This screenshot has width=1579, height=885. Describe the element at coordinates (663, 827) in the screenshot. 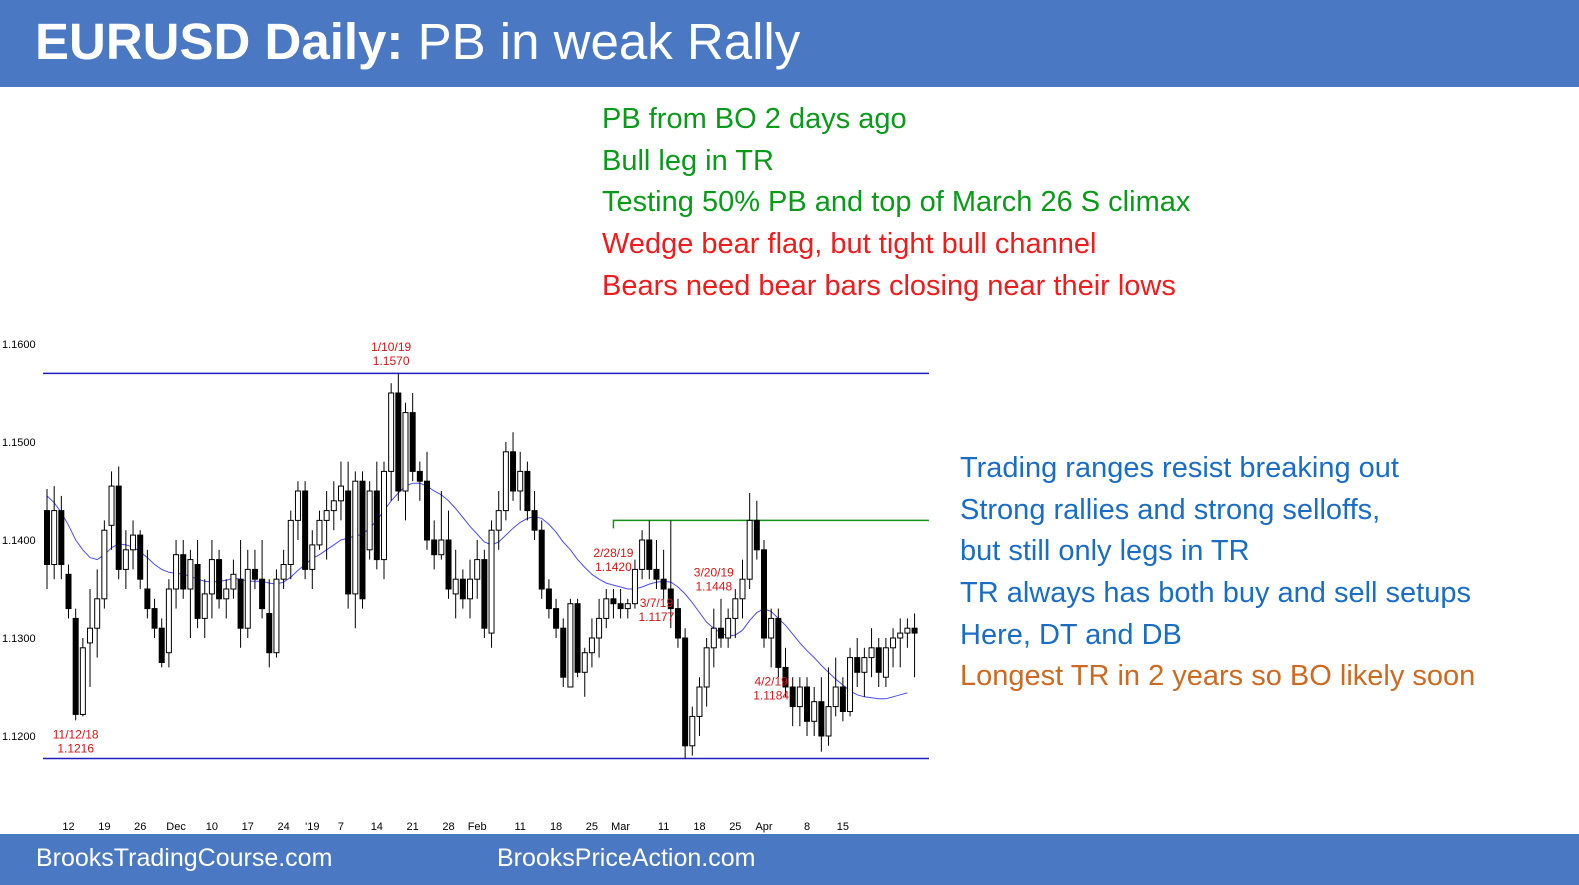

I see `x-tick-label: 11` at that location.